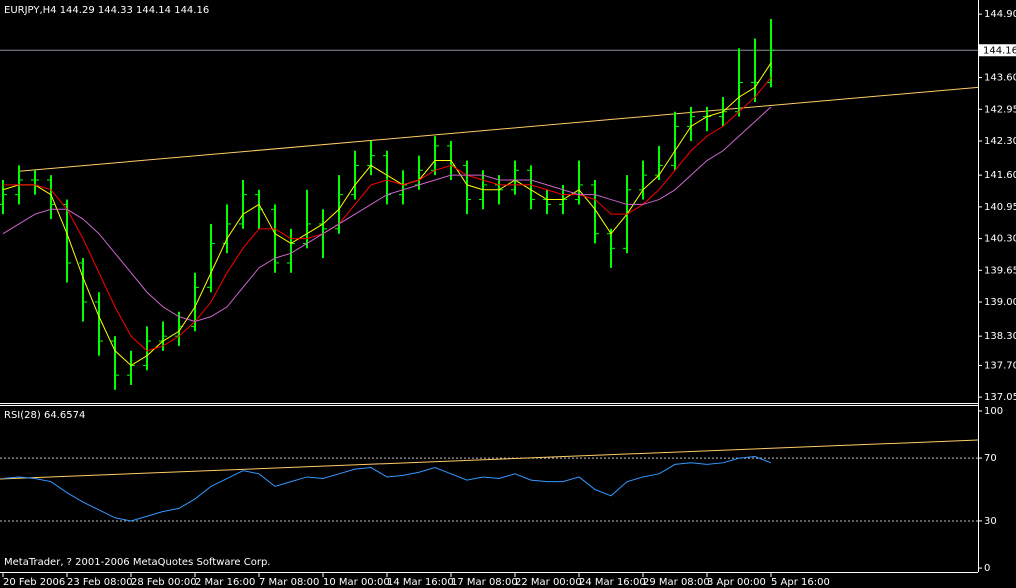 The image size is (1016, 588). Describe the element at coordinates (100, 582) in the screenshot. I see `x-tick-label: 23 Feb 08:00` at that location.